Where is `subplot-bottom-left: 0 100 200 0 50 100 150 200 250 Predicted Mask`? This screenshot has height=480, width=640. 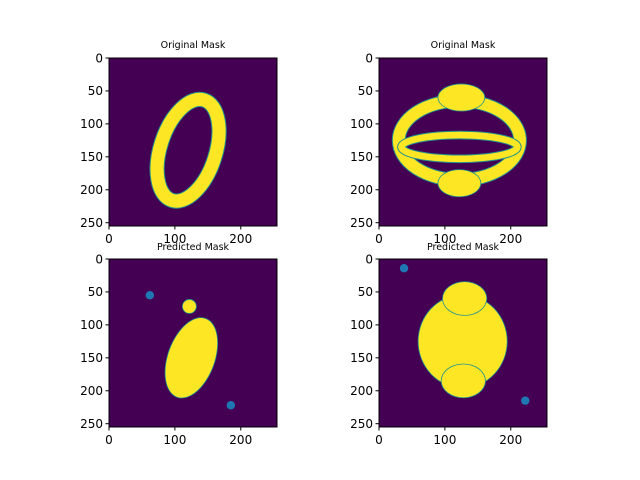 subplot-bottom-left: 0 100 200 0 50 100 150 200 250 Predicted Mask is located at coordinates (179, 344).